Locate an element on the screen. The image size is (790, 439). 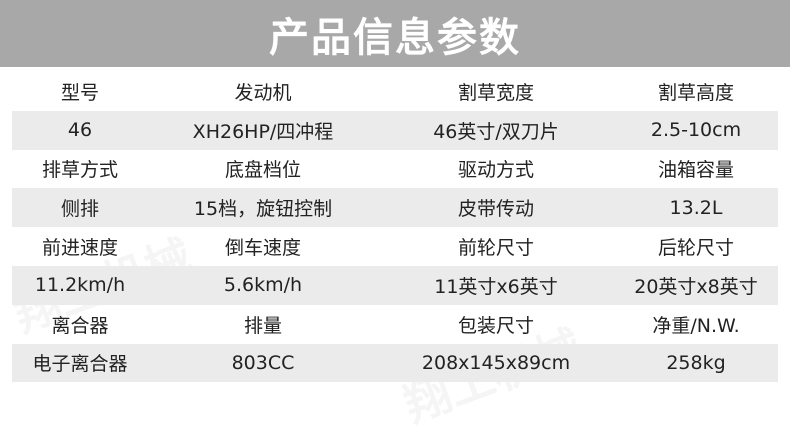
spec-value-row: 侧排 15档，旋钮控制 皮带传动 13.2L is located at coordinates (395, 208).